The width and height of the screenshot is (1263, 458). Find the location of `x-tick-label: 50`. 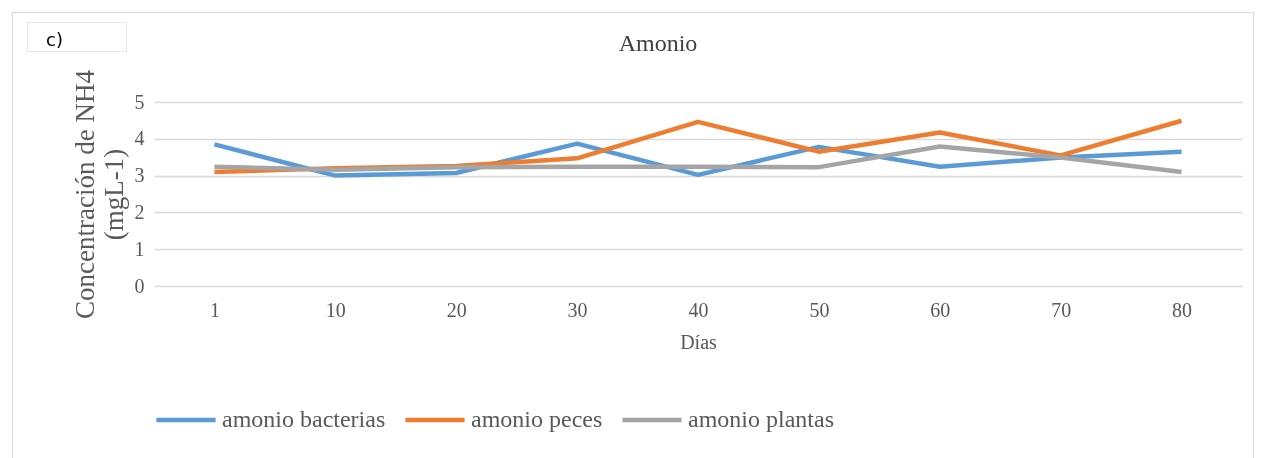

x-tick-label: 50 is located at coordinates (819, 309).